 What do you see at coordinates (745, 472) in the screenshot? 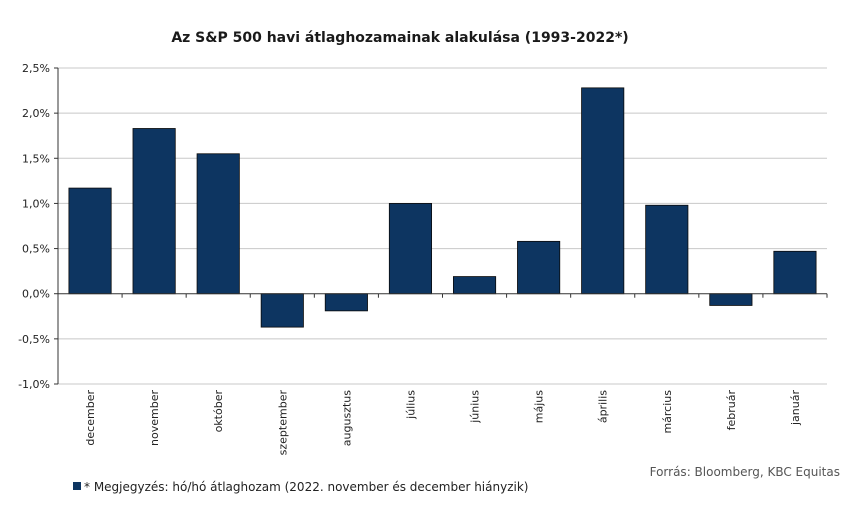
I see `source-note: Forrás: Bloomberg, KBC Equitas` at bounding box center [745, 472].